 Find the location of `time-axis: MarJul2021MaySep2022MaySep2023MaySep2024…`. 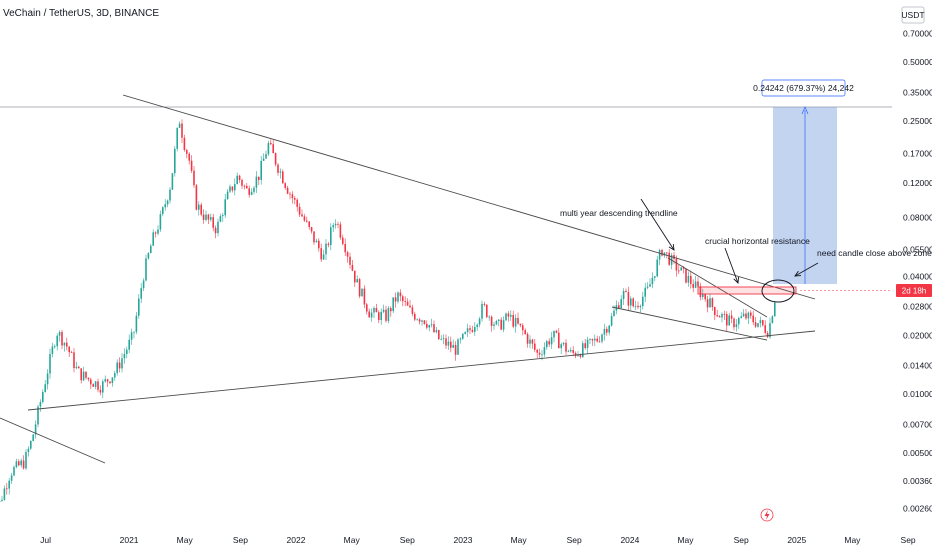

time-axis: MarJul2021MaySep2022MaySep2023MaySep2024… is located at coordinates (466, 540).